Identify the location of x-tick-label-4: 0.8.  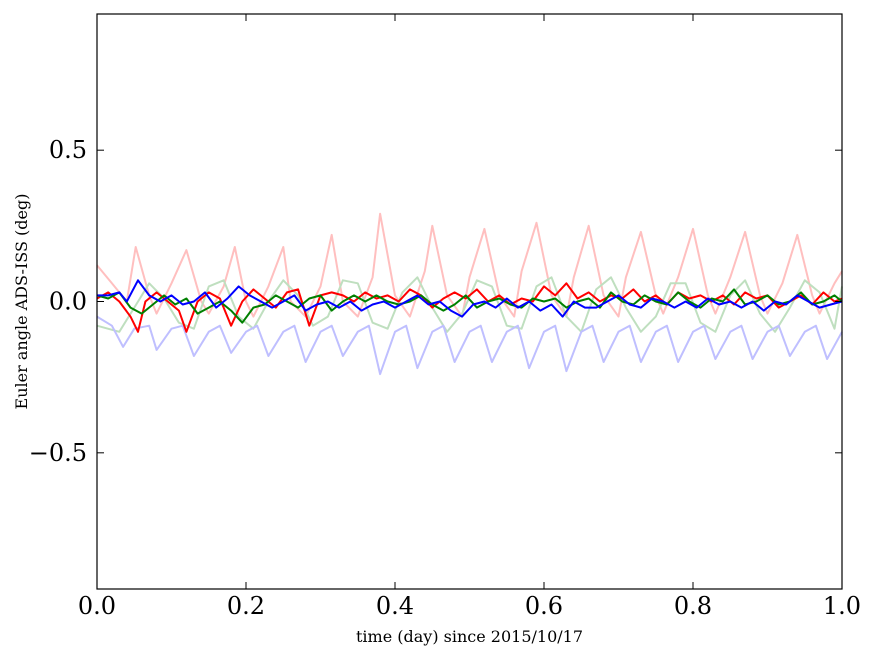
(693, 606).